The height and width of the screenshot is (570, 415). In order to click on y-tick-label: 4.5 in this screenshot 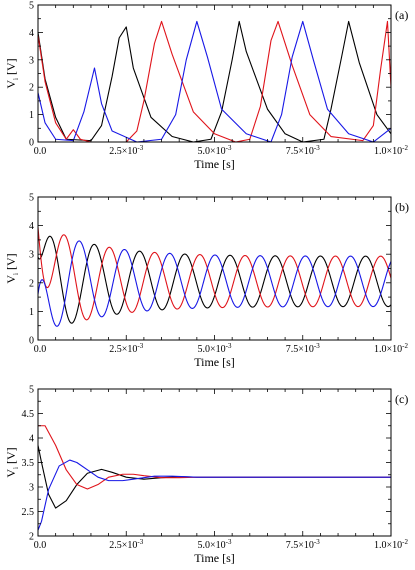, I will do `click(28, 414)`.